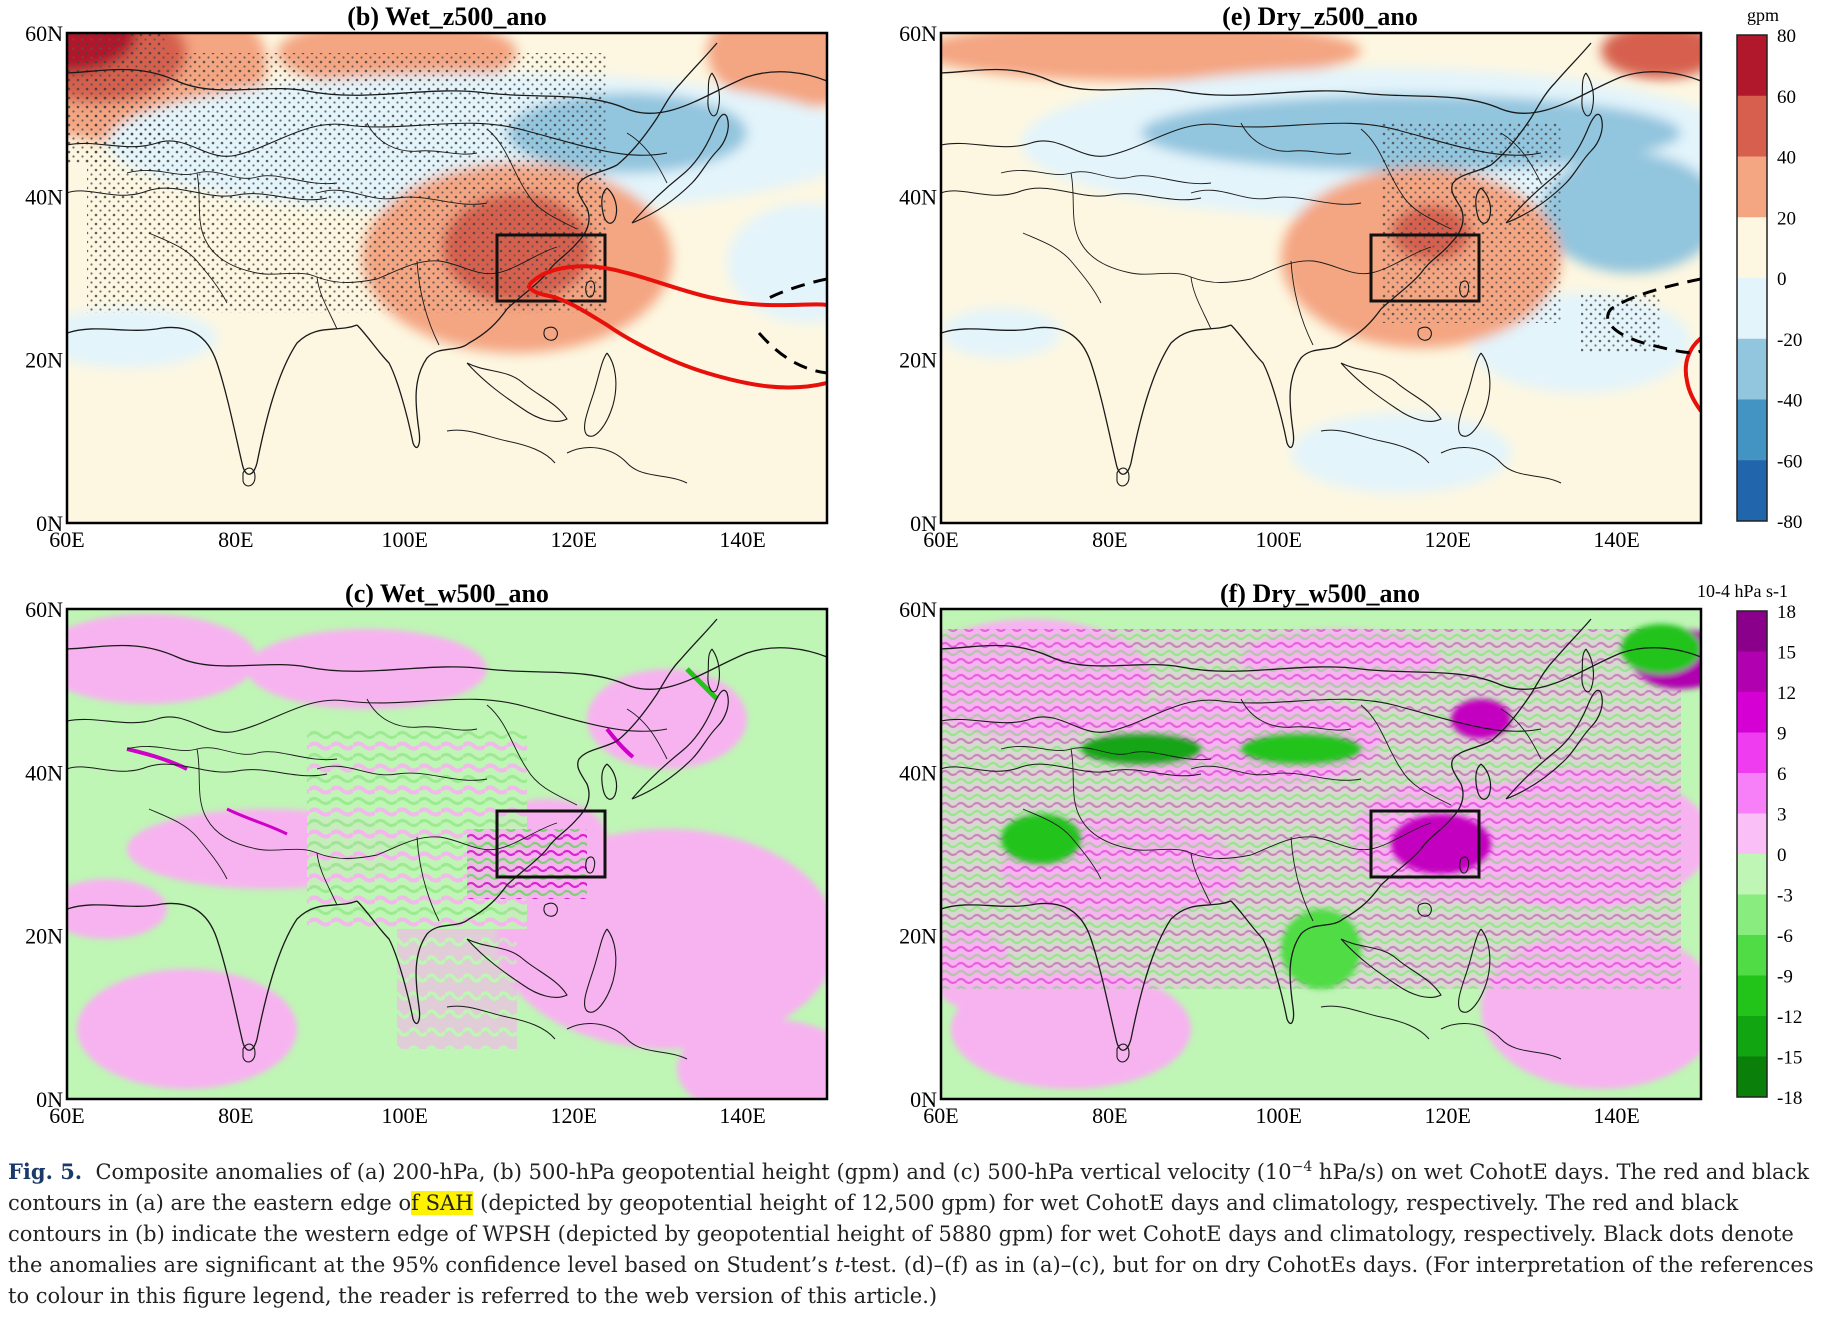  I want to click on colorbar-w500: 10-4 hPa s-1 18 15 12 9 6 3 0 -3 -6 -9 -12 -15 -18, so click(1749, 845).